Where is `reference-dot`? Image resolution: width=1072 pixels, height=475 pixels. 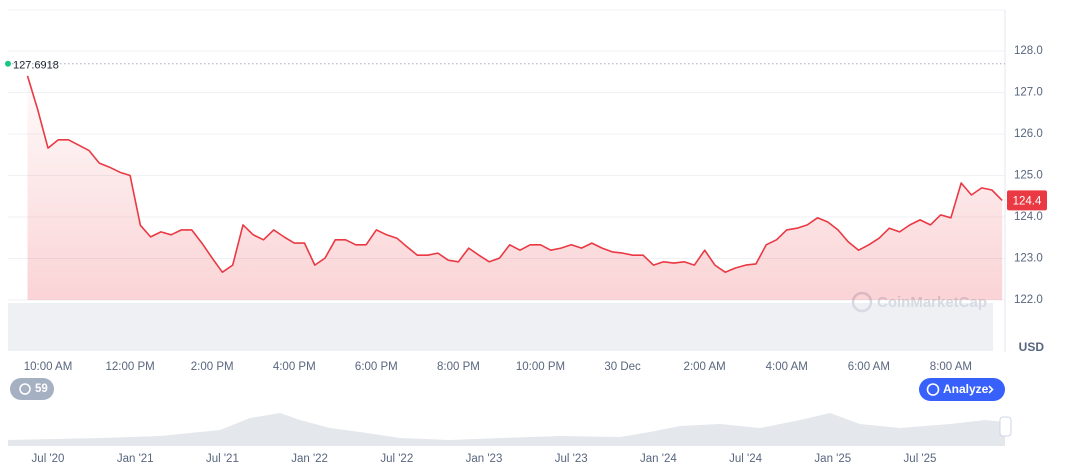
reference-dot is located at coordinates (8, 63).